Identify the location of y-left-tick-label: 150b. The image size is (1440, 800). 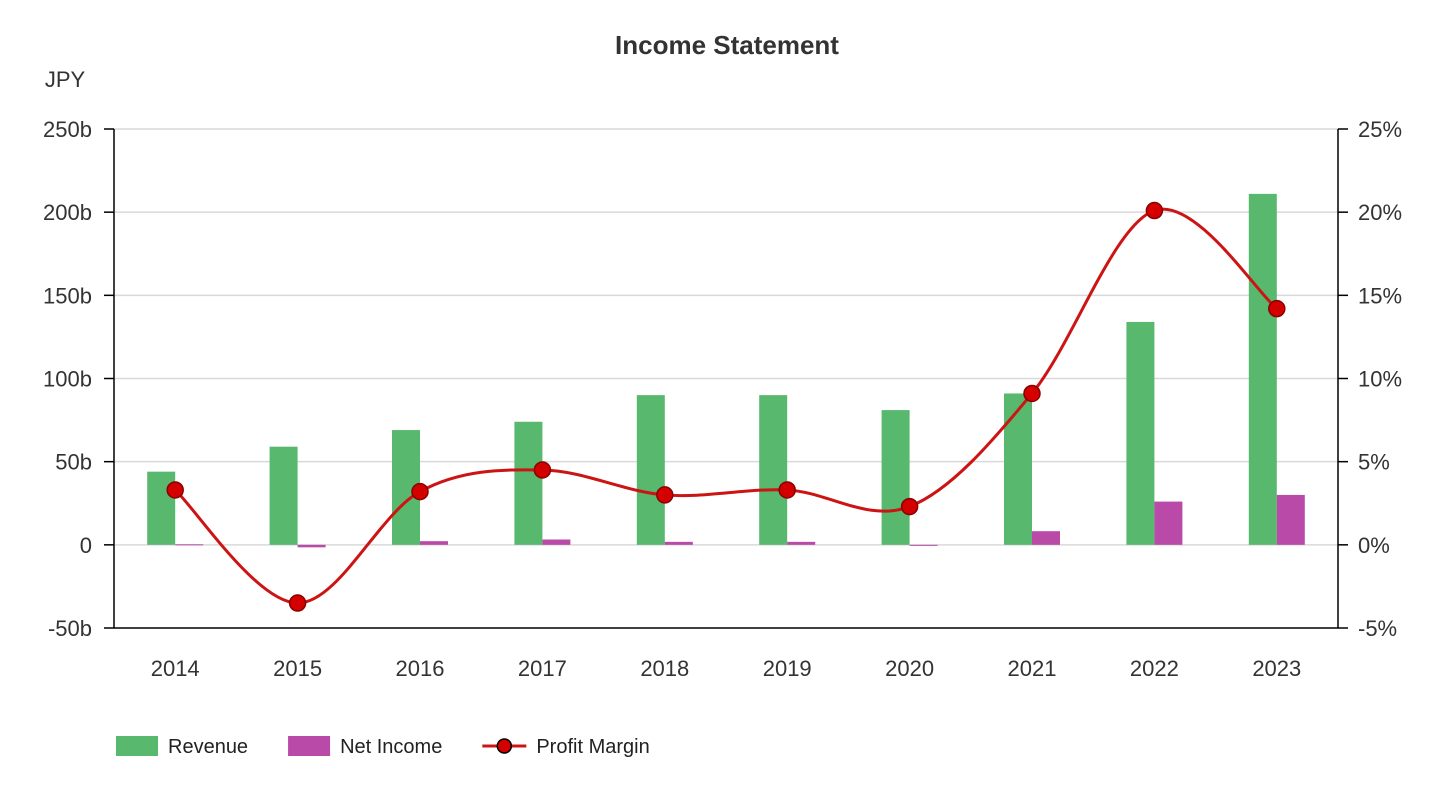
(67, 295).